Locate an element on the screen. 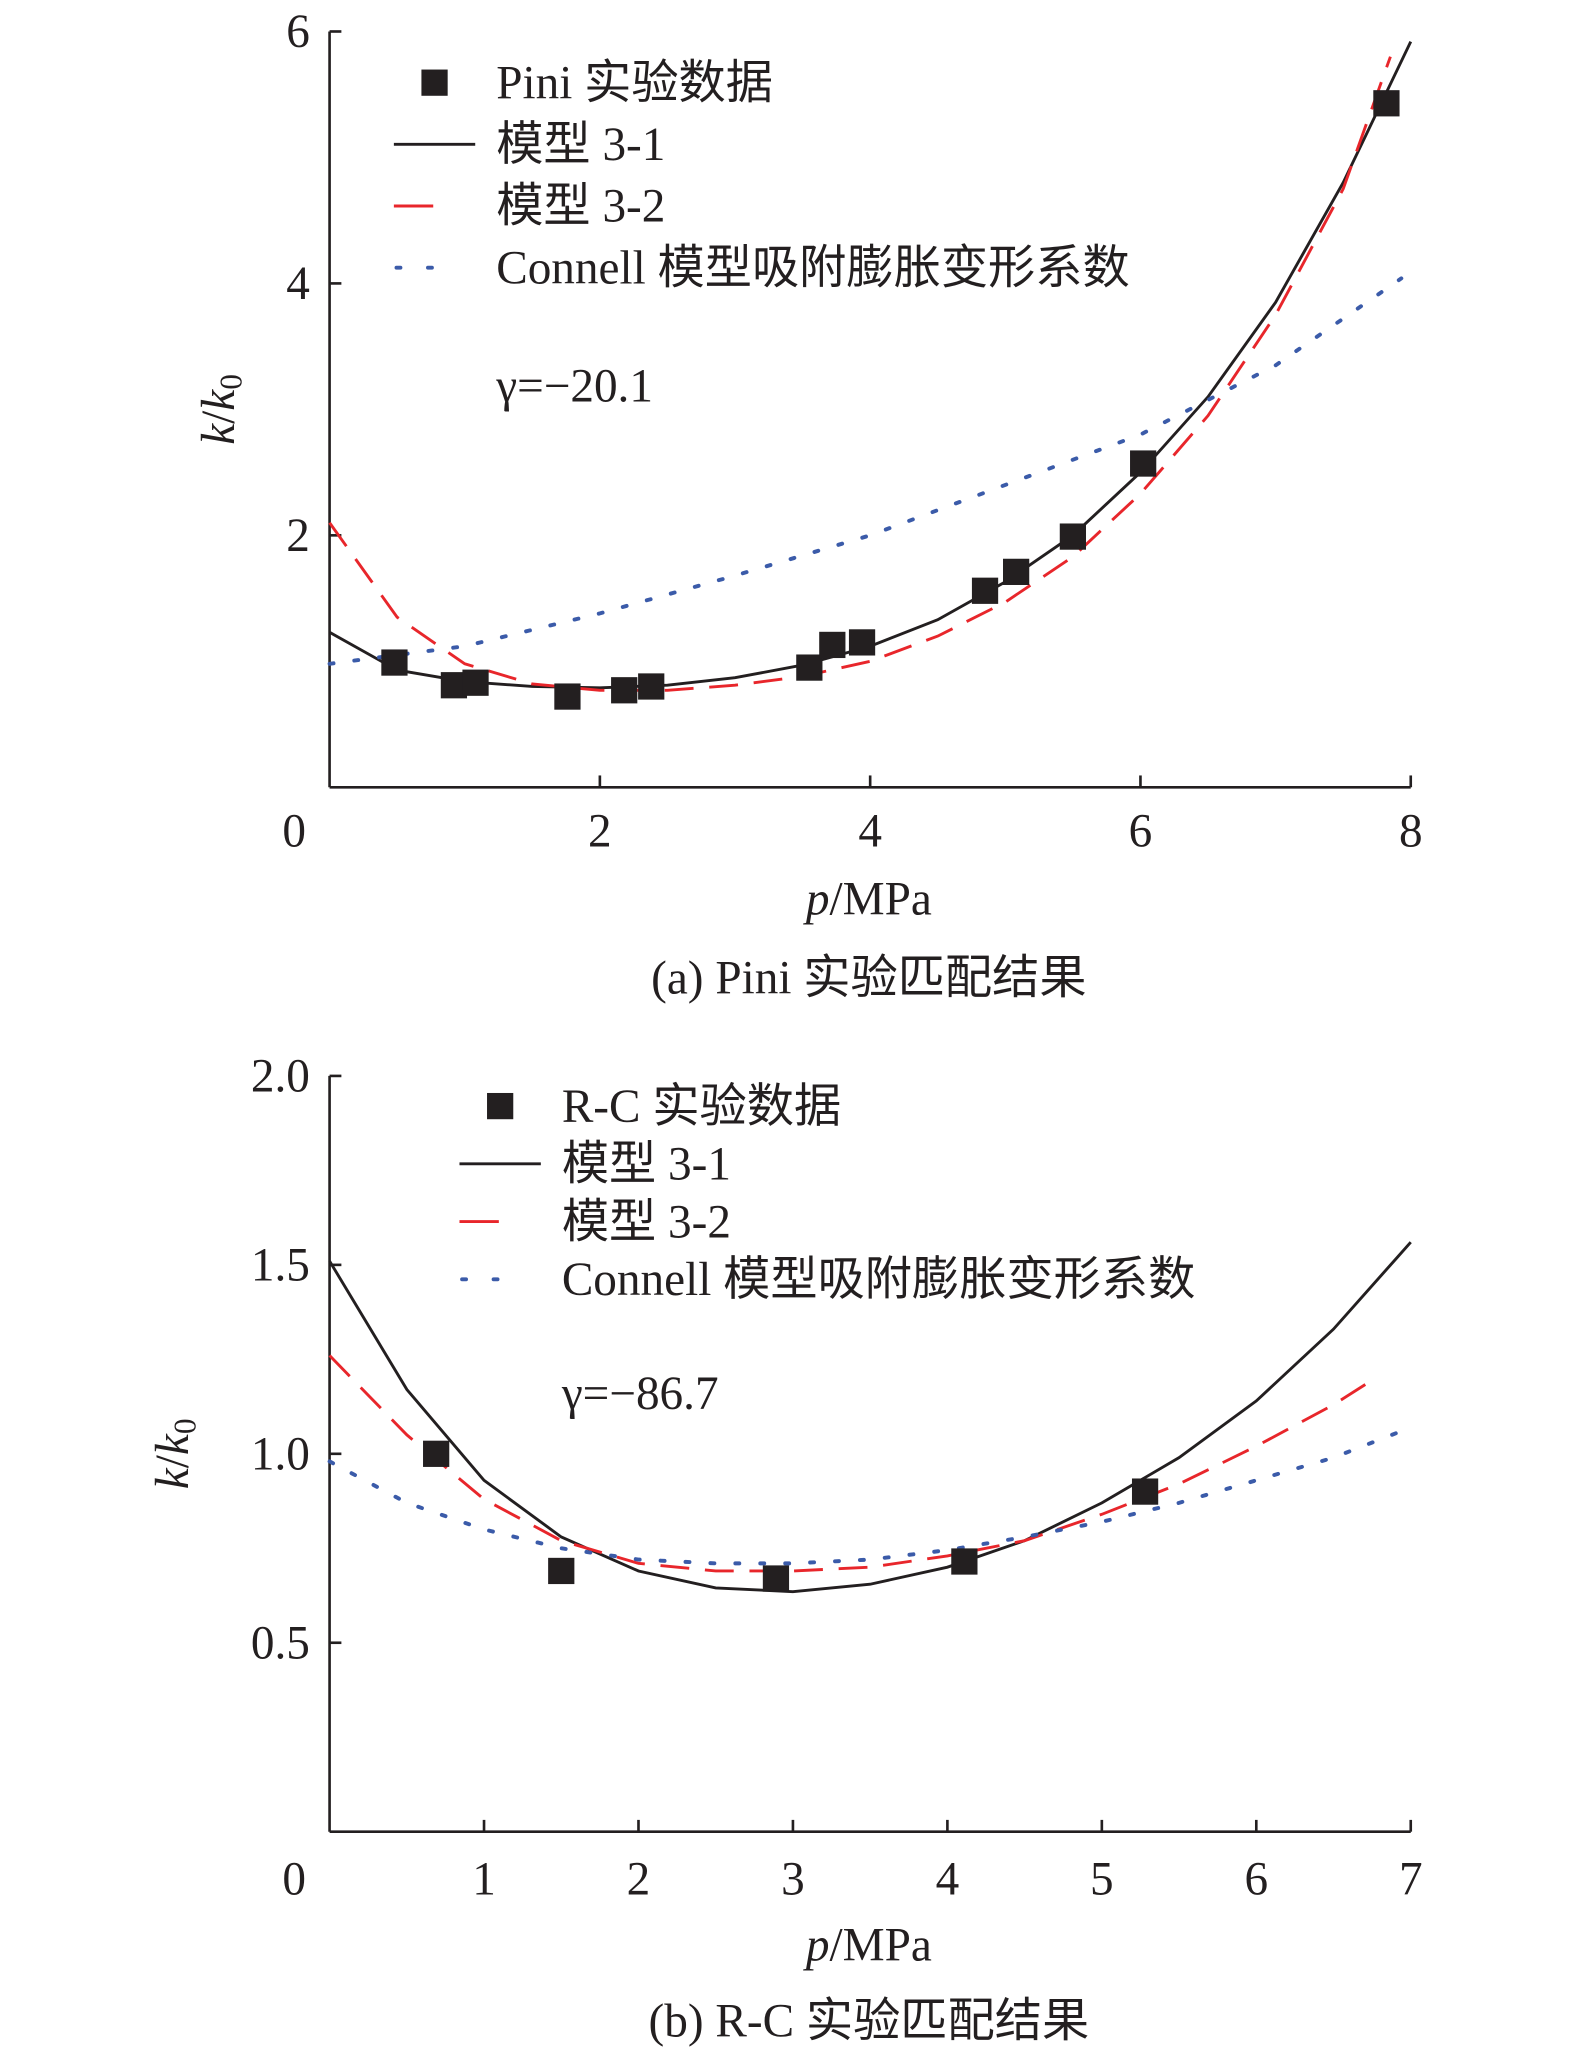 Image resolution: width=1575 pixels, height=2060 pixels. y-tick-label: 4 is located at coordinates (298, 284).